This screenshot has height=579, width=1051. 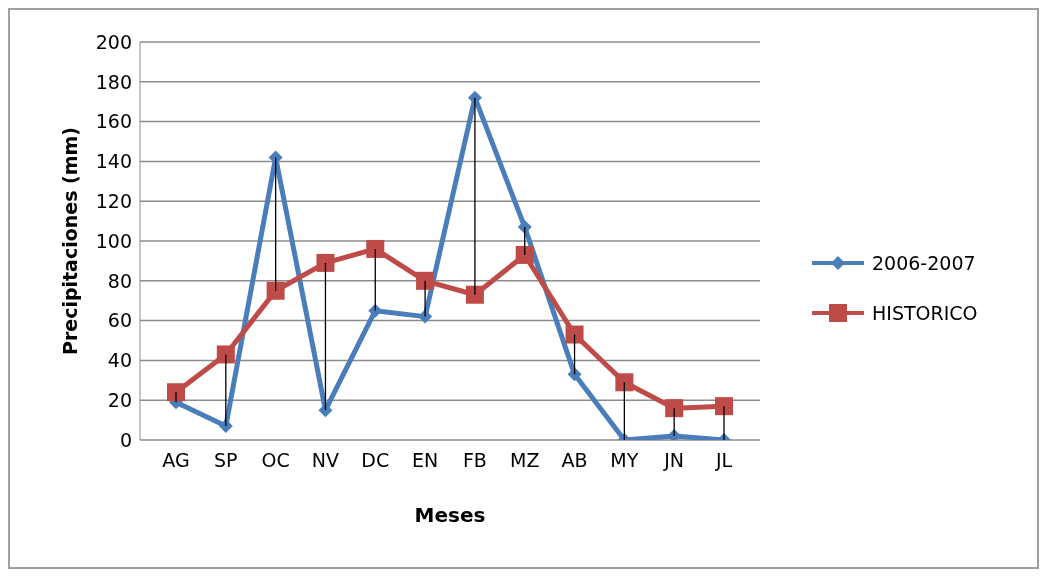 I want to click on y-tick-label: 120, so click(x=113, y=200).